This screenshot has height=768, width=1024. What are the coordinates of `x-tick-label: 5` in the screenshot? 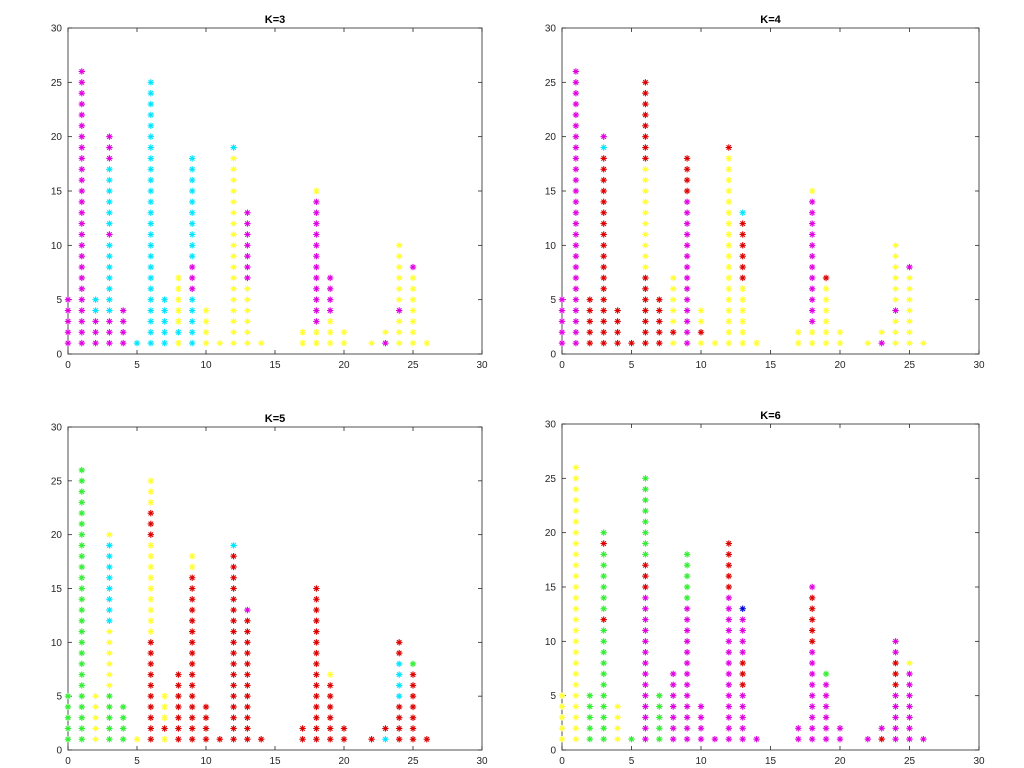 It's located at (632, 365).